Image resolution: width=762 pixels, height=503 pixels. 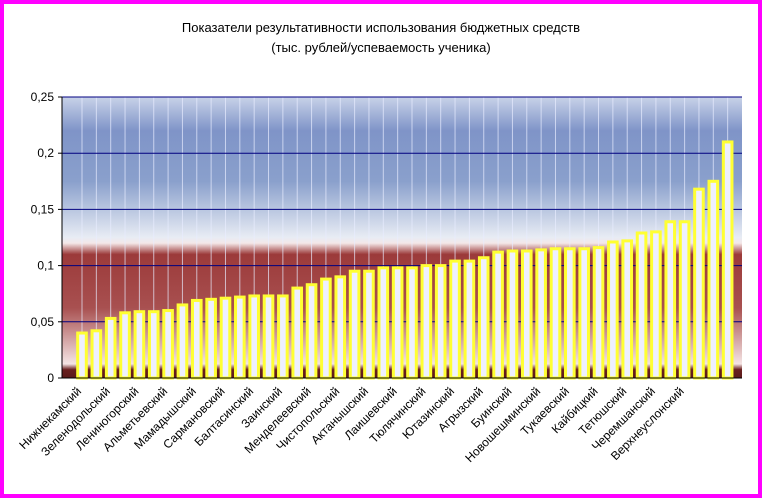 What do you see at coordinates (45, 153) in the screenshot?
I see `y-tick-label: 0,2` at bounding box center [45, 153].